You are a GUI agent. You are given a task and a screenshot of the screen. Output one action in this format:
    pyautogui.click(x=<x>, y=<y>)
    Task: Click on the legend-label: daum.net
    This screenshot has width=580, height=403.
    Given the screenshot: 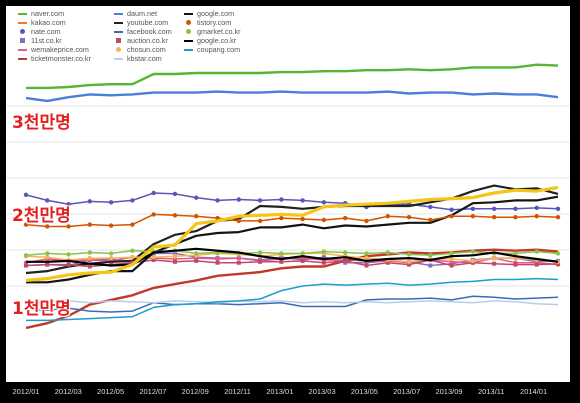 What is the action you would take?
    pyautogui.click(x=142, y=13)
    